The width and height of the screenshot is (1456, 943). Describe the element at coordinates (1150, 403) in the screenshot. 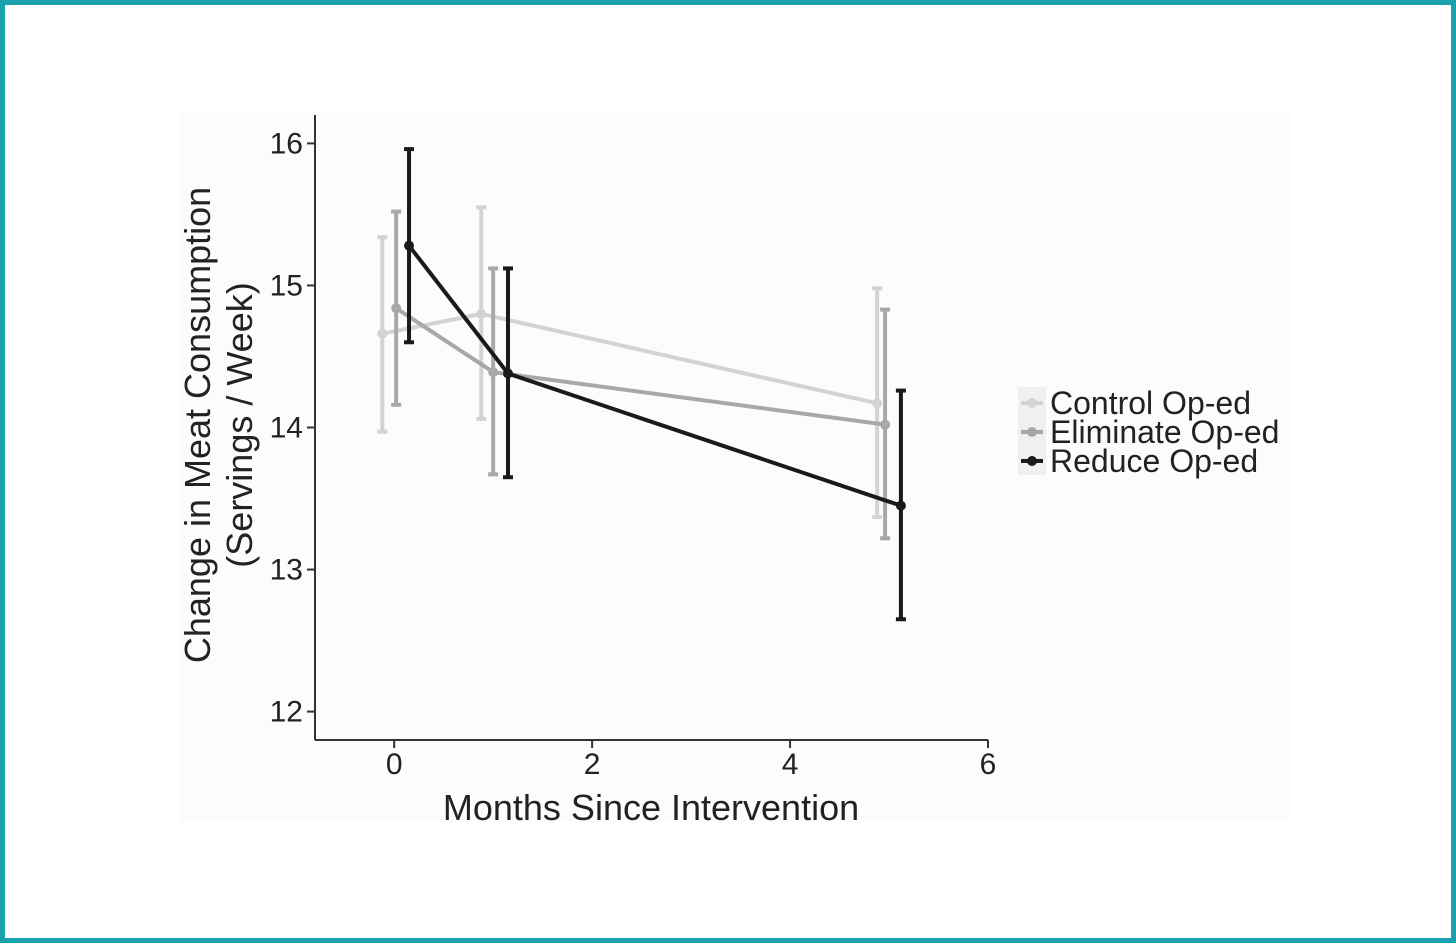

I see `legend-label-control-op-ed: Control Op-ed` at that location.